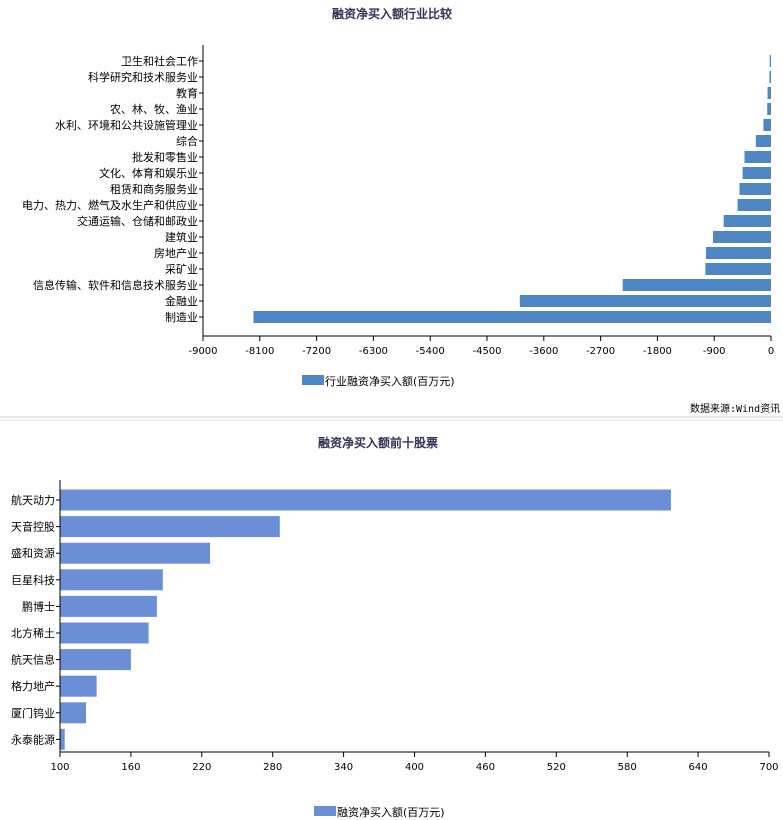  What do you see at coordinates (181, 317) in the screenshot?
I see `category-label: 制造业` at bounding box center [181, 317].